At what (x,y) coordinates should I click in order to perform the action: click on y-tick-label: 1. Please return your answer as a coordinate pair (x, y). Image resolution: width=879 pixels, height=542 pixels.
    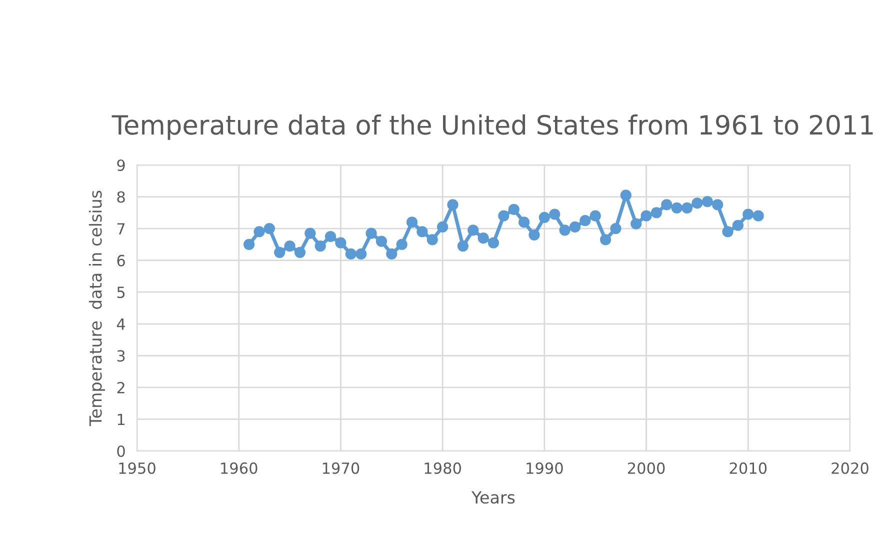
    Looking at the image, I should click on (121, 420).